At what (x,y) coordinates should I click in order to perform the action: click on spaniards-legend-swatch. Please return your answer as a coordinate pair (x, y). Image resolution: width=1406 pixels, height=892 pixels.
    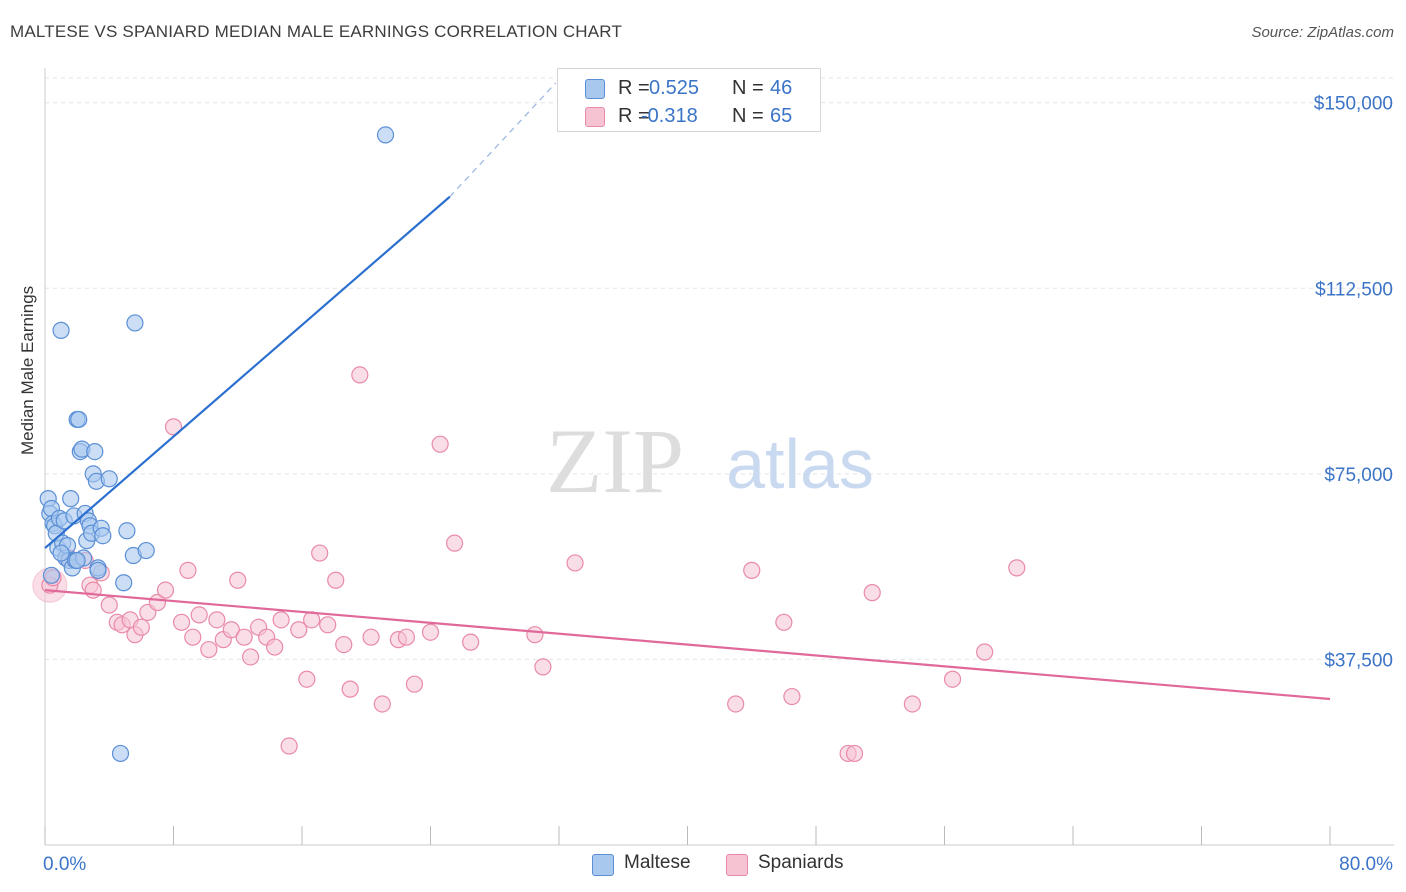
    Looking at the image, I should click on (737, 865).